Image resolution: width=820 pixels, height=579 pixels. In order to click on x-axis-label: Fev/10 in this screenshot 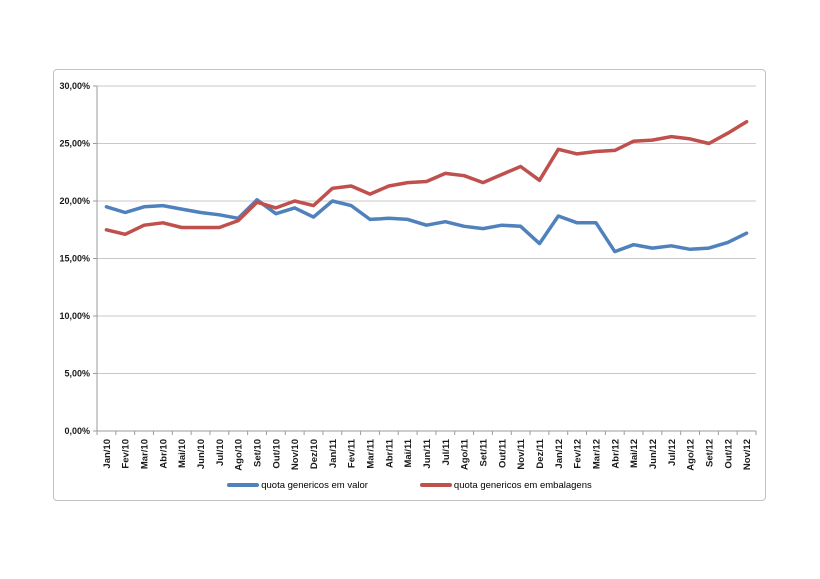, I will do `click(126, 454)`.